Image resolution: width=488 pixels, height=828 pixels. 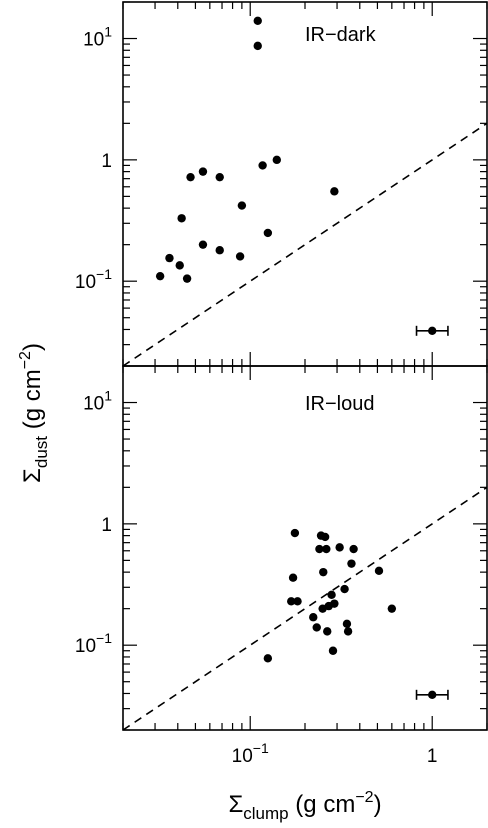 I want to click on x-tick-label-base: 10, so click(x=242, y=756).